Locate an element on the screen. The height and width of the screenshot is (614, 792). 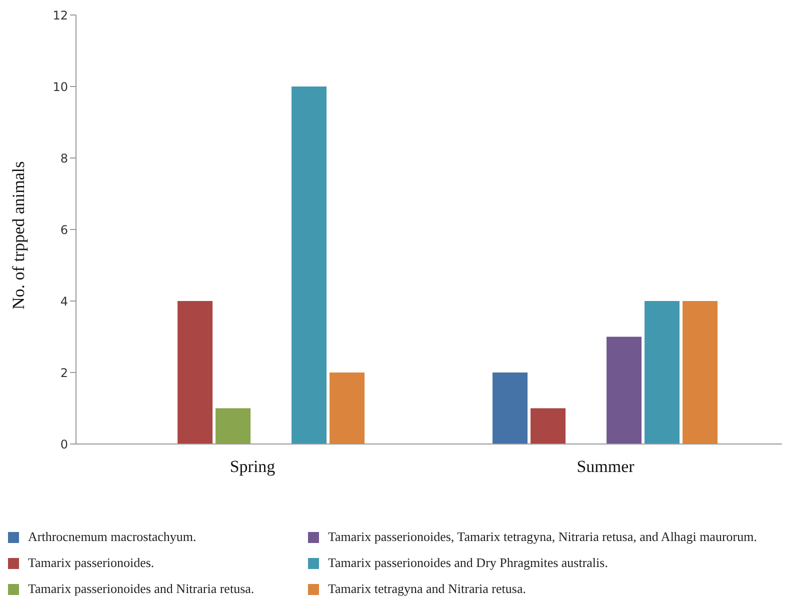
y-tick-label: 8 is located at coordinates (64, 158).